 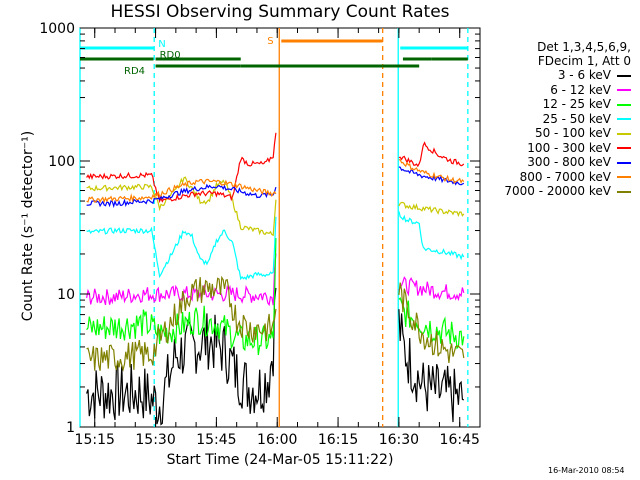 I want to click on series-line-300-800-kev, so click(x=275, y=187).